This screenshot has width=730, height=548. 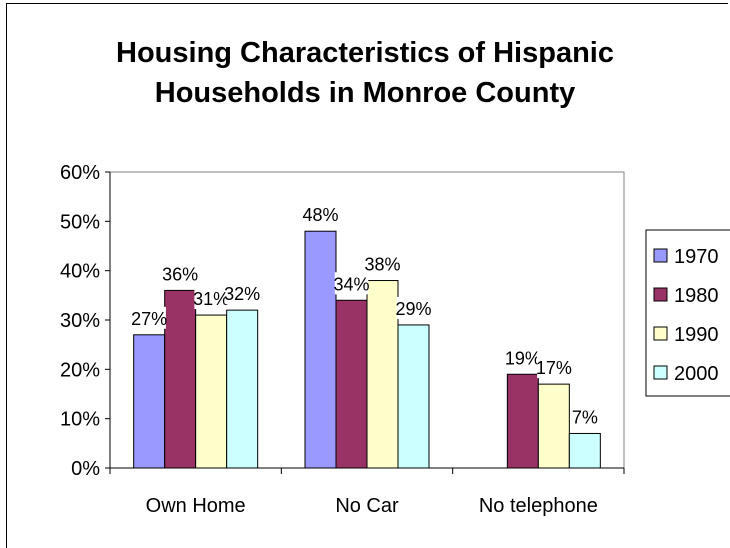 I want to click on x-tick-label: Own Home, so click(x=196, y=506).